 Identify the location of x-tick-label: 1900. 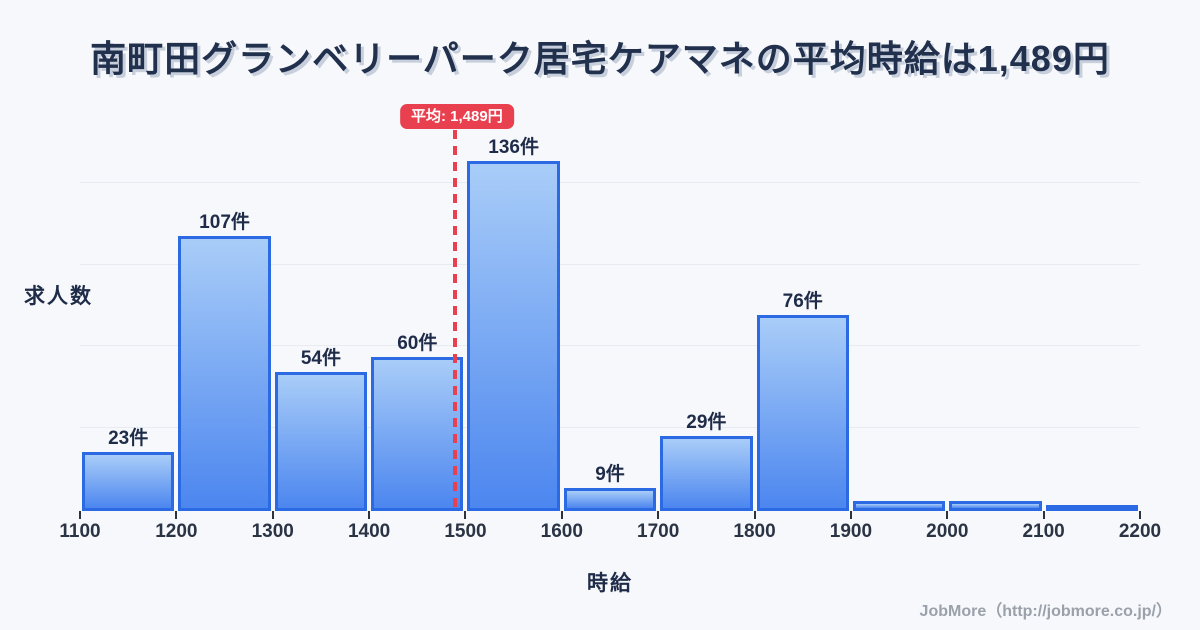
(851, 531).